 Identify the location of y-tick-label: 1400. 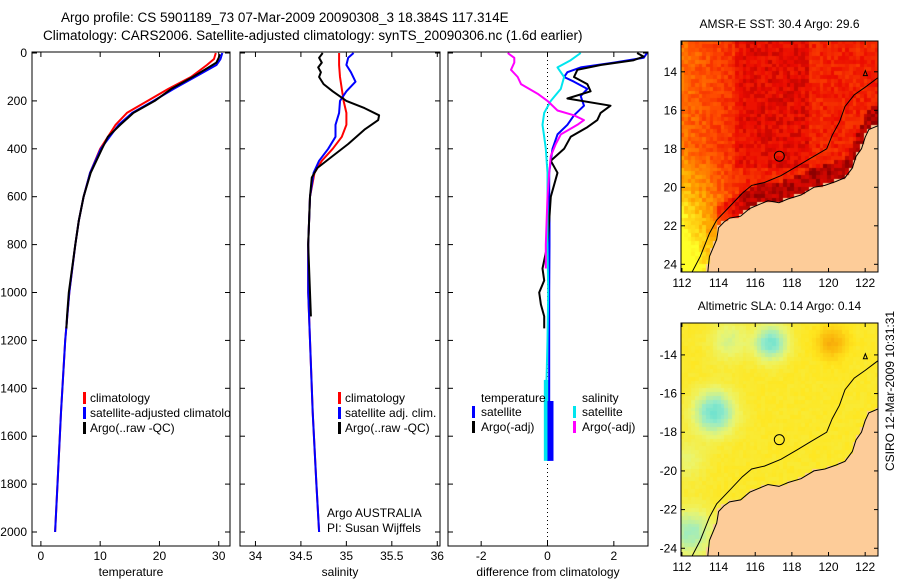
(13, 388).